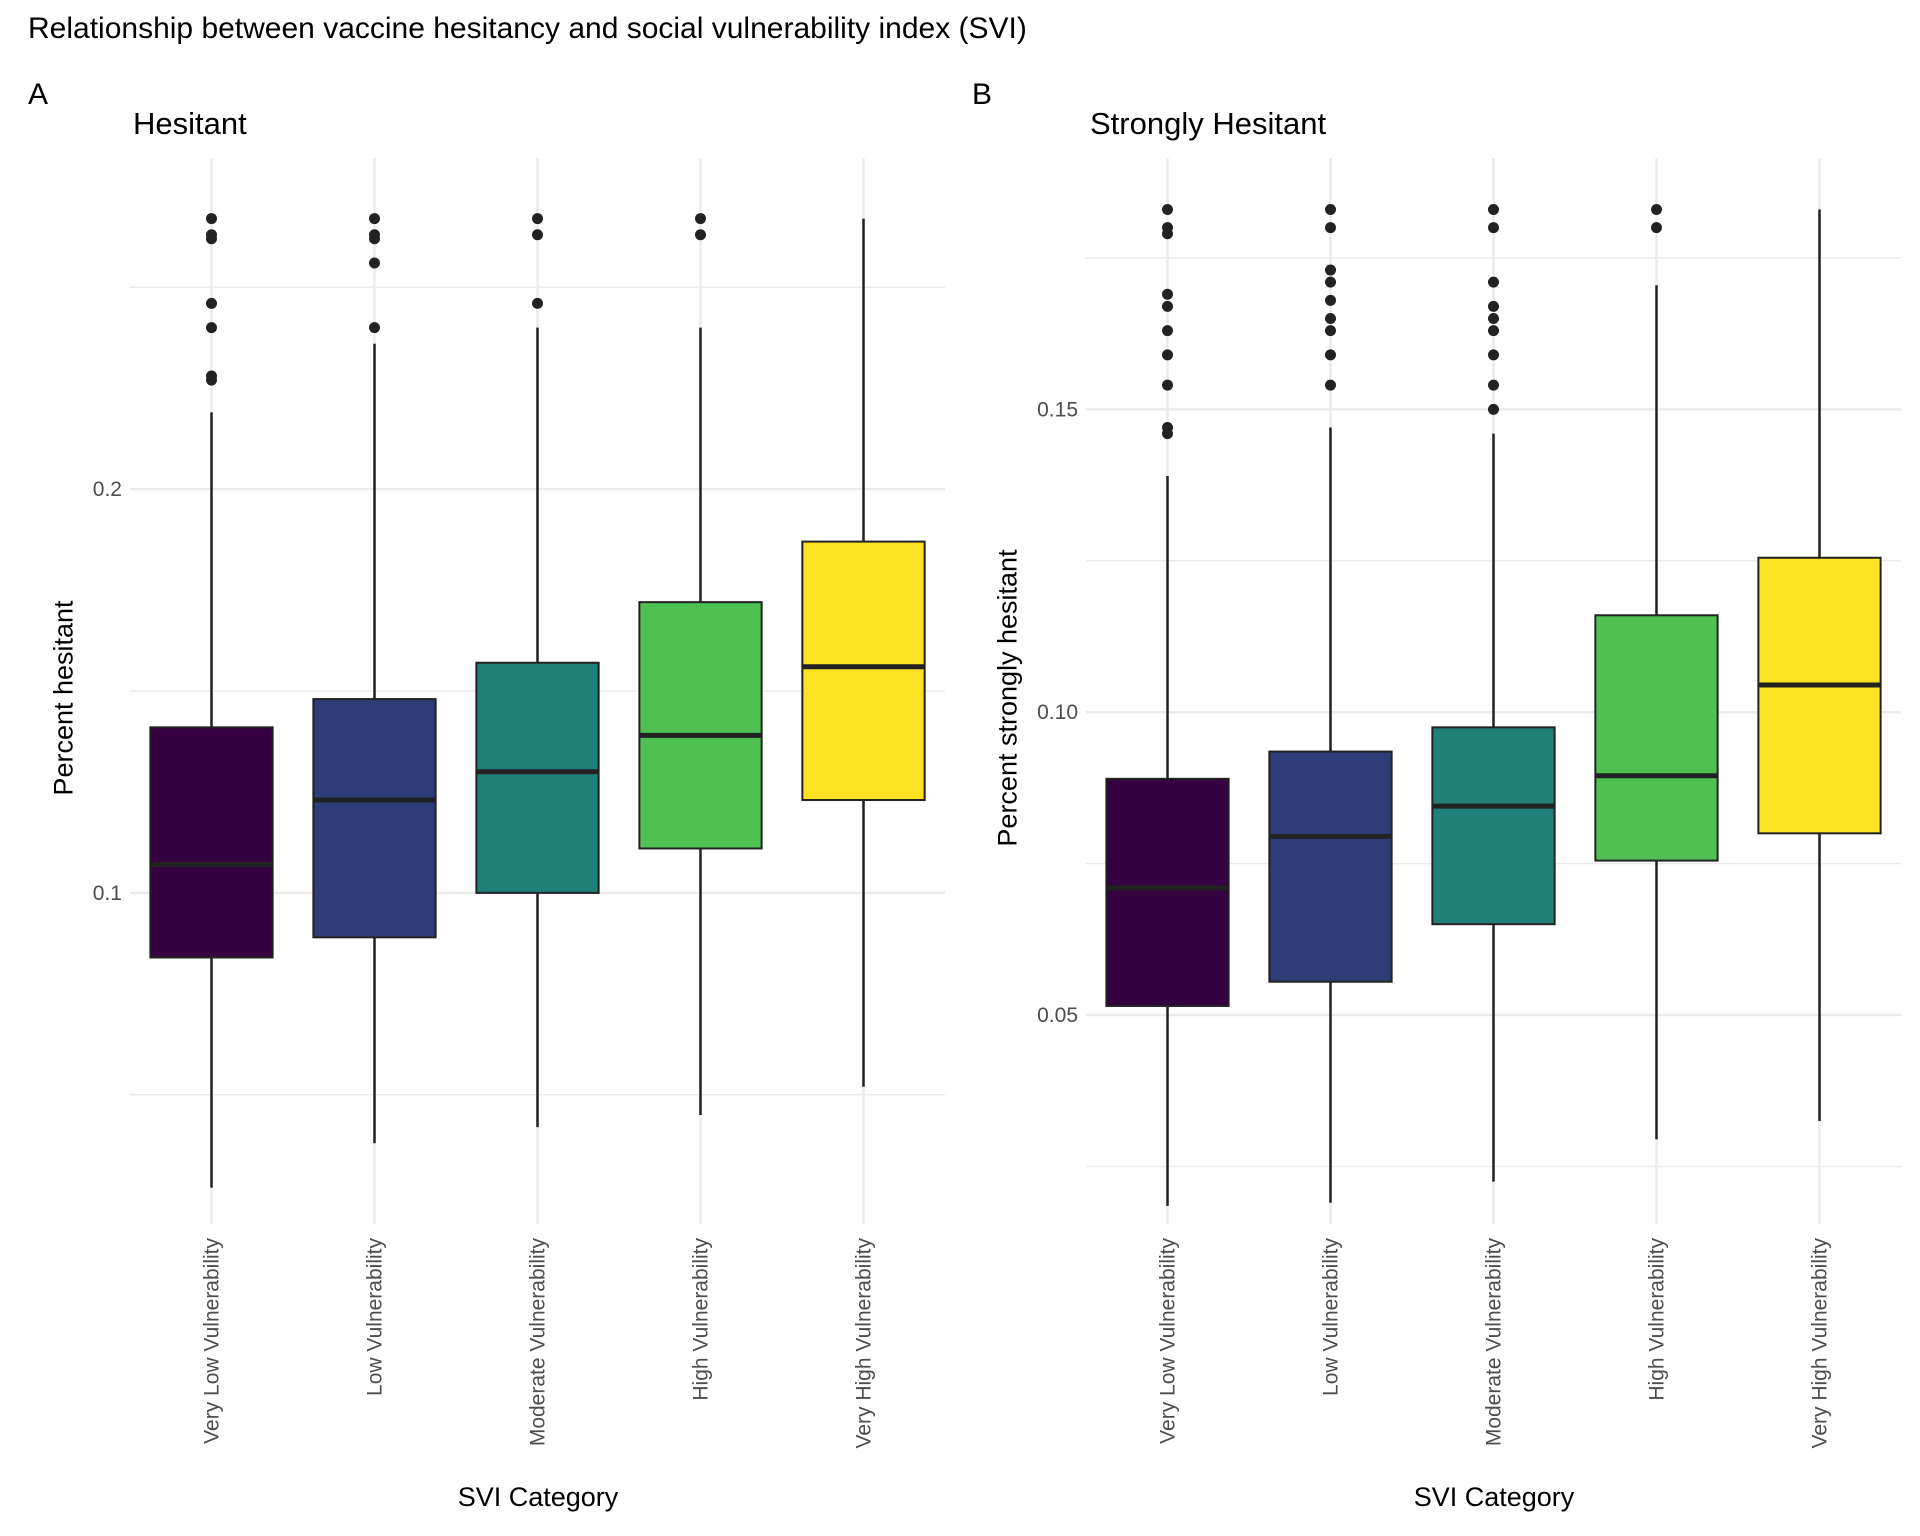  I want to click on panel-b-box-low-vulnerability-rect, so click(1330, 866).